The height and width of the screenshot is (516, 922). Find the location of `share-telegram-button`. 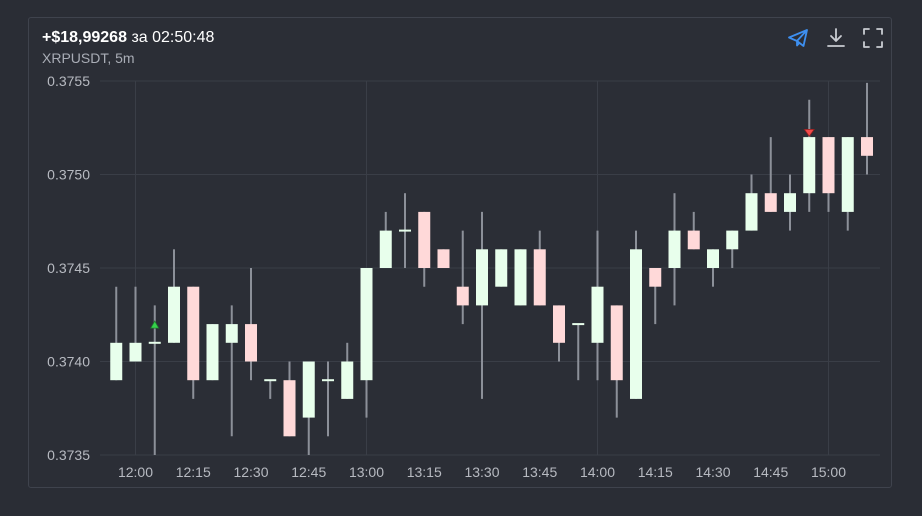

share-telegram-button is located at coordinates (798, 38).